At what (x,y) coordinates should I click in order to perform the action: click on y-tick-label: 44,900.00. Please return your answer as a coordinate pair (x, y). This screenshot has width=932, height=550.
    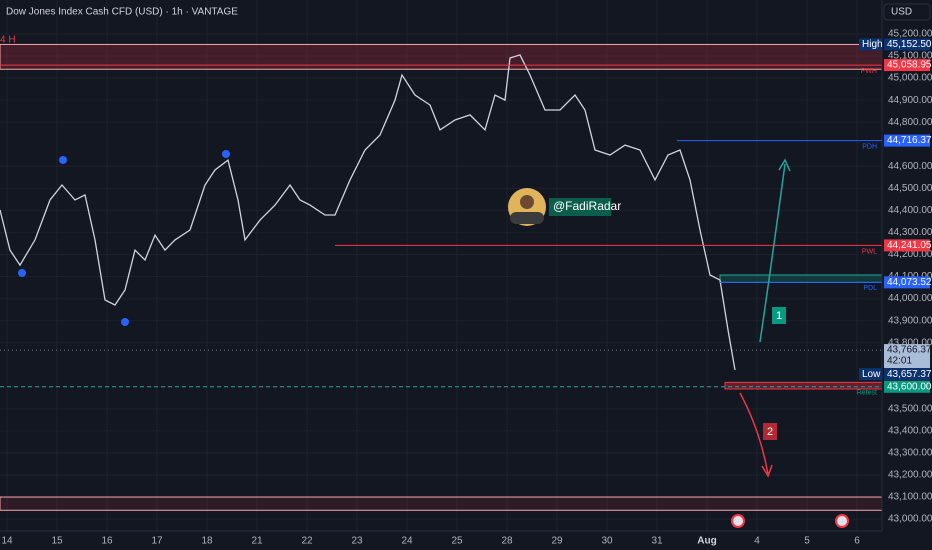
    Looking at the image, I should click on (910, 100).